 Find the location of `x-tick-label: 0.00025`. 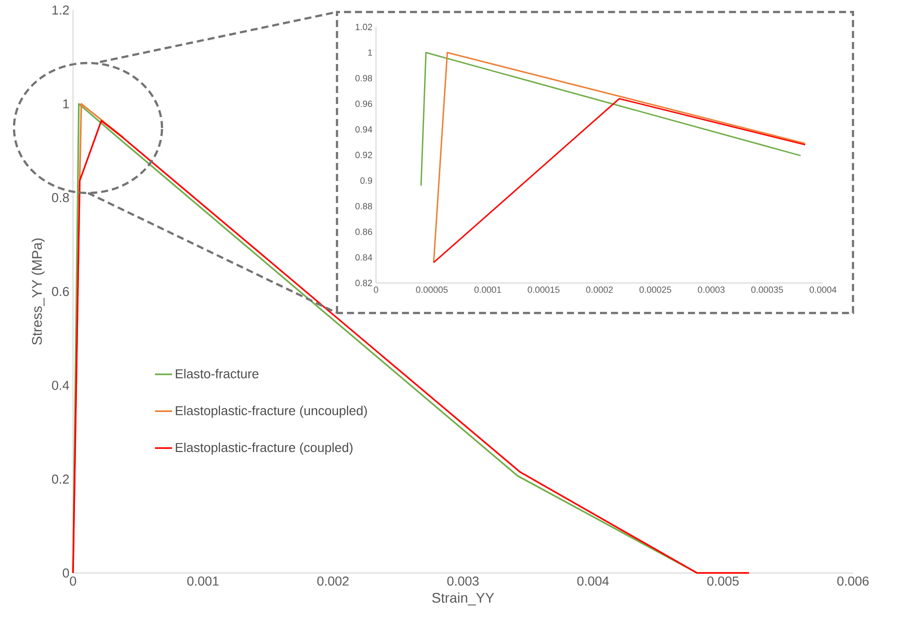

x-tick-label: 0.00025 is located at coordinates (656, 289).